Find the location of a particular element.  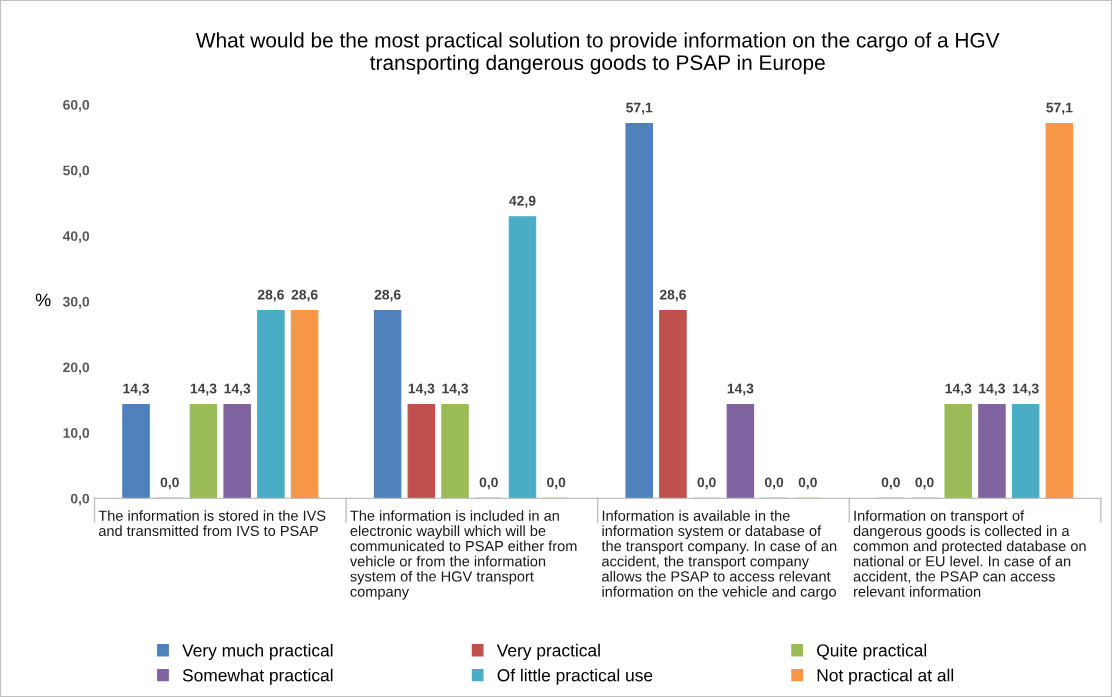

y-tick-label: 10,0 is located at coordinates (76, 434).